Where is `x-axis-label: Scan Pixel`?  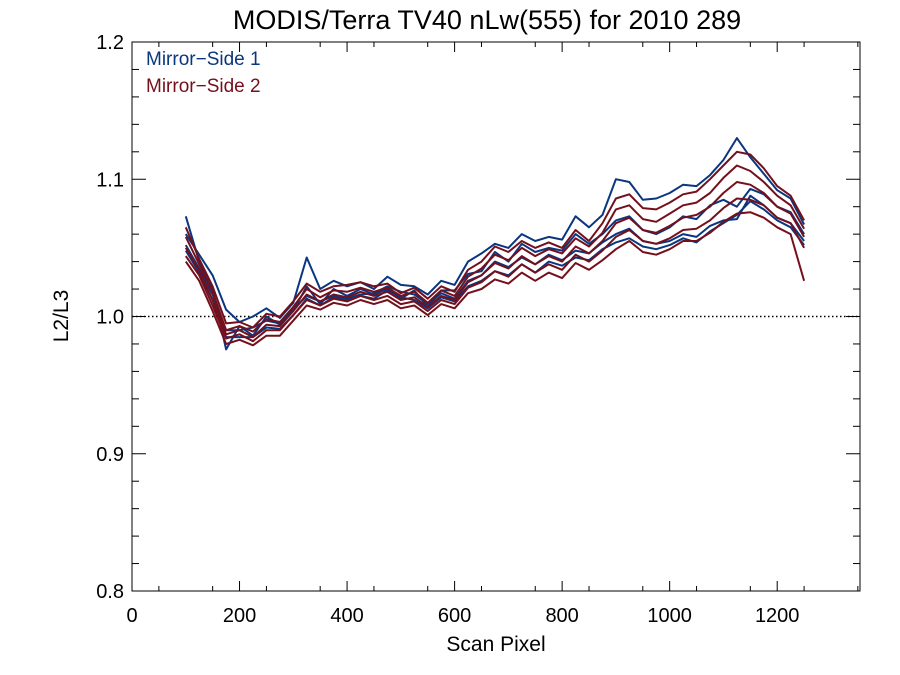 x-axis-label: Scan Pixel is located at coordinates (495, 644).